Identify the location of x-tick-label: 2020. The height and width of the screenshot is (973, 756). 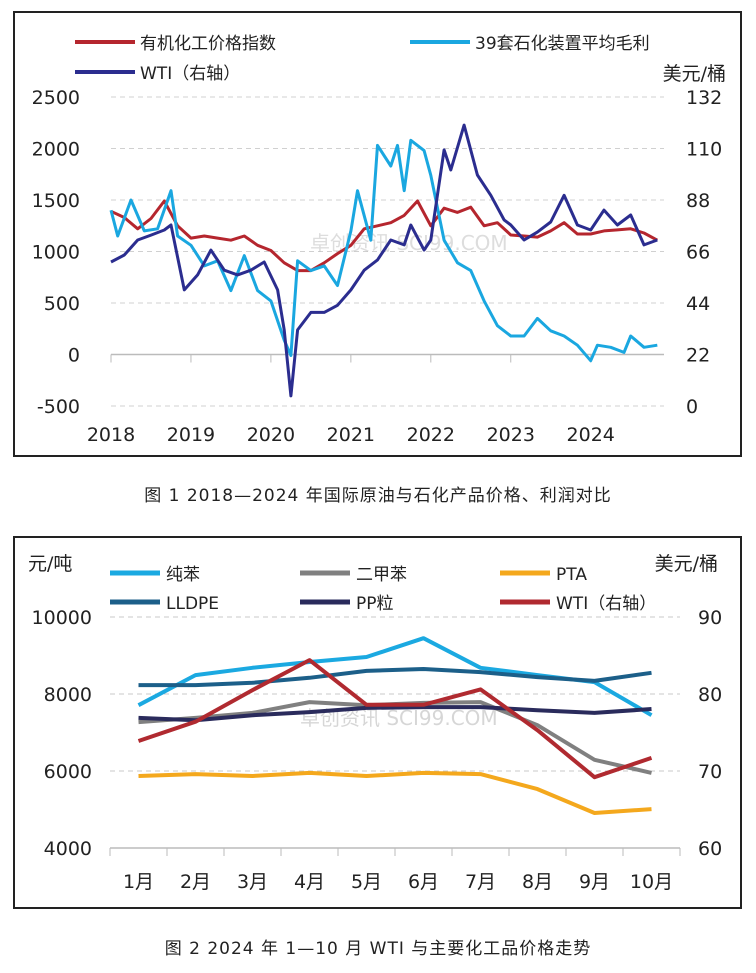
(271, 435).